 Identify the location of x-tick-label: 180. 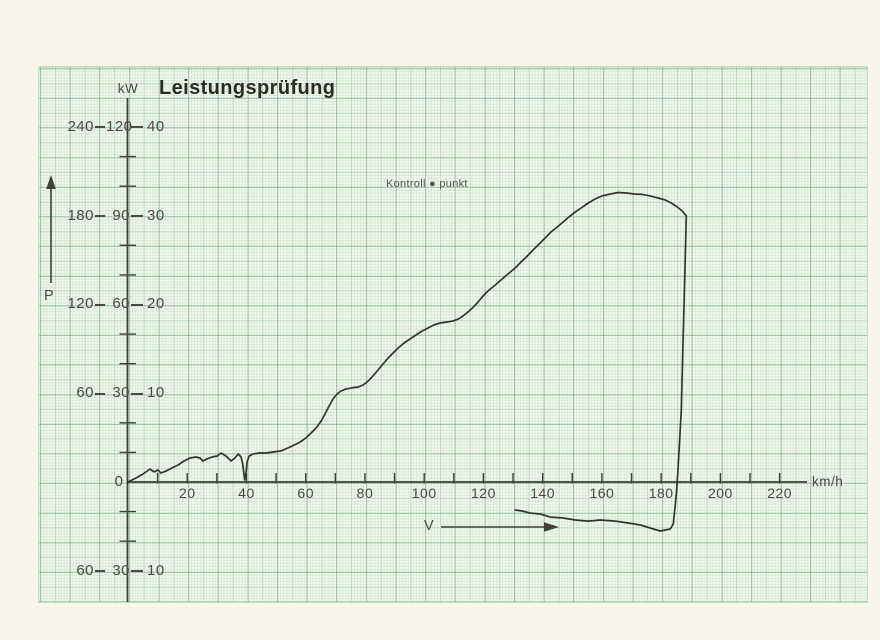
(661, 493).